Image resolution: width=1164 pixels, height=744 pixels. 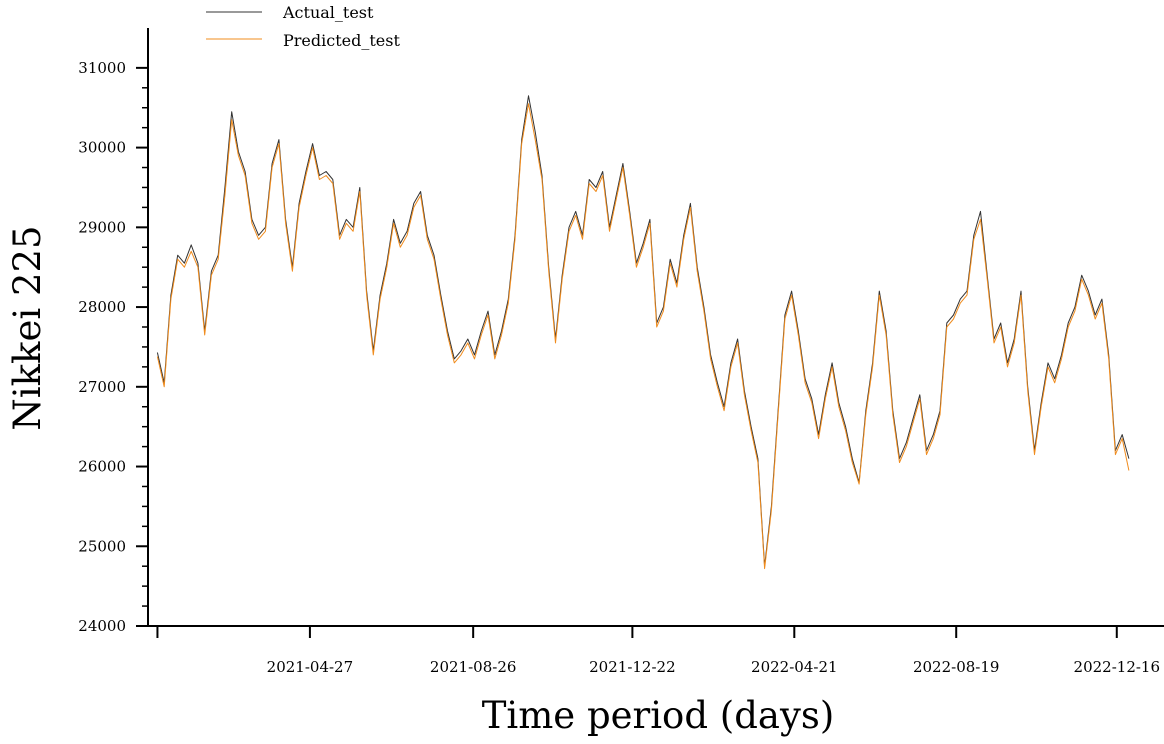 I want to click on y-tick-label: 29000, so click(x=102, y=227).